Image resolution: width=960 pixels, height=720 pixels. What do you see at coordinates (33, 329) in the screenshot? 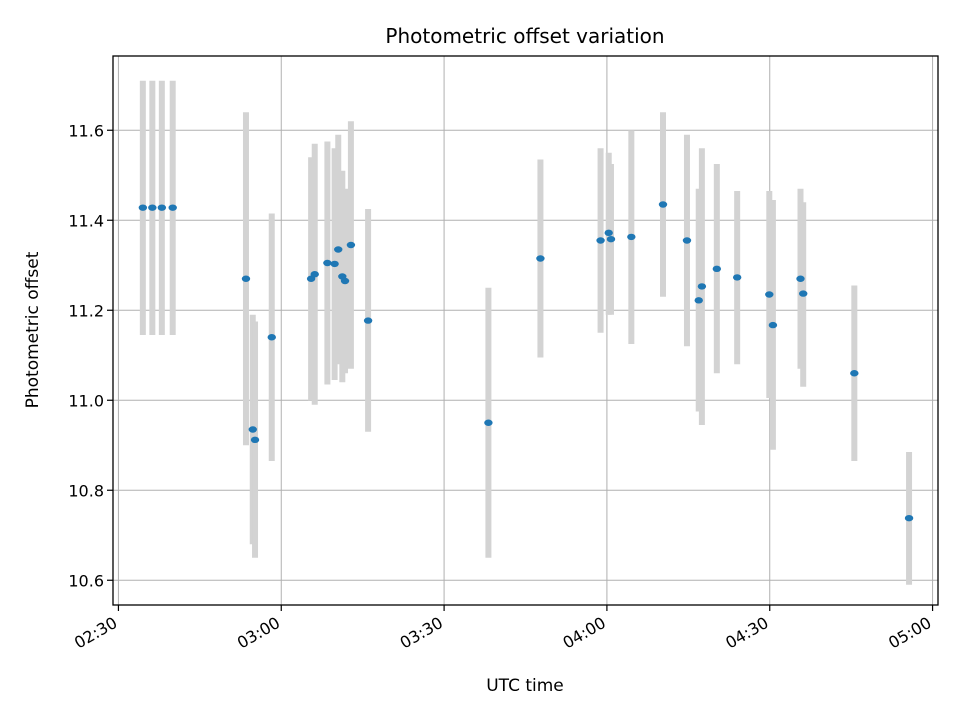
I see `y-axis-label: Photometric offset` at bounding box center [33, 329].